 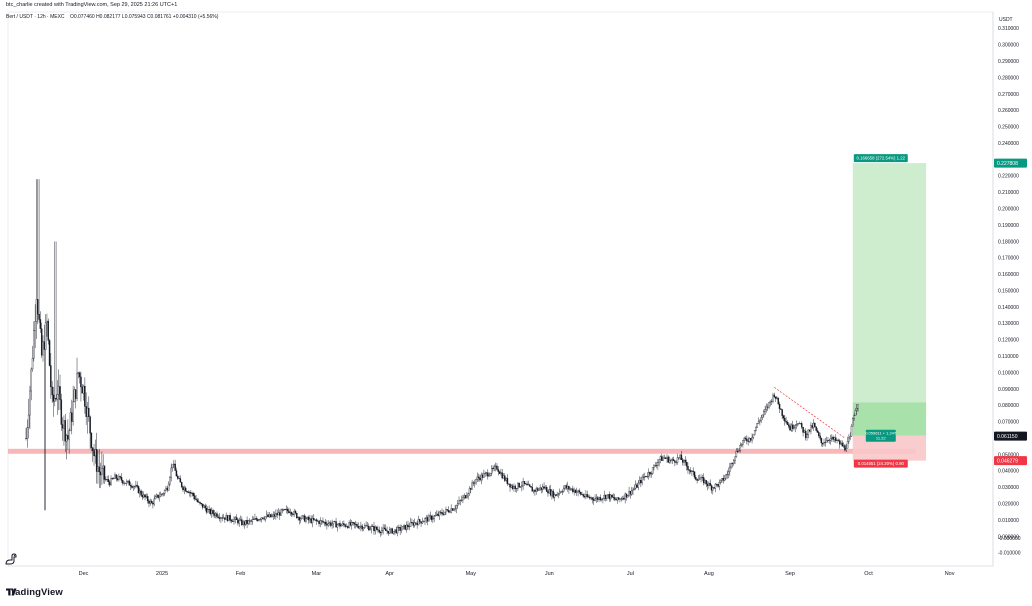 I want to click on x-tick-label: Feb, so click(x=240, y=574).